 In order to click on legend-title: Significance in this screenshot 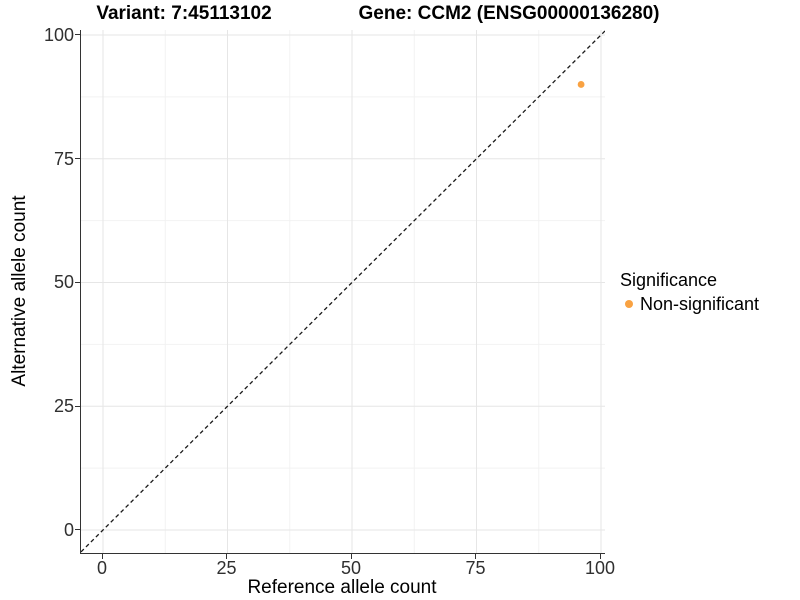, I will do `click(669, 280)`.